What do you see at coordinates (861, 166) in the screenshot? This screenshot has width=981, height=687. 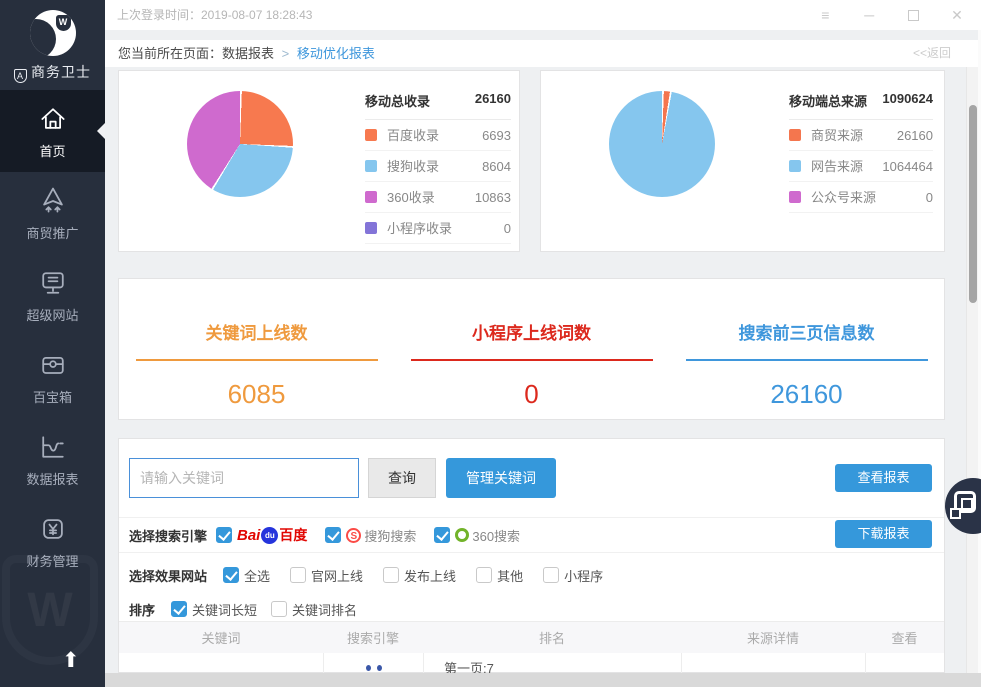 I see `legend-item: 网告来源 1064464` at bounding box center [861, 166].